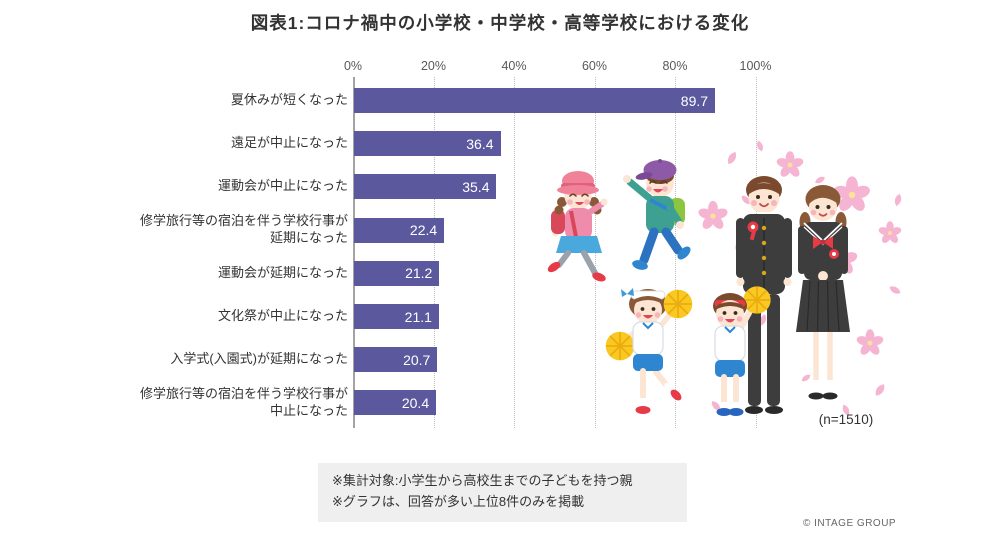 The width and height of the screenshot is (1000, 540). I want to click on x-tick-label: 40%, so click(514, 66).